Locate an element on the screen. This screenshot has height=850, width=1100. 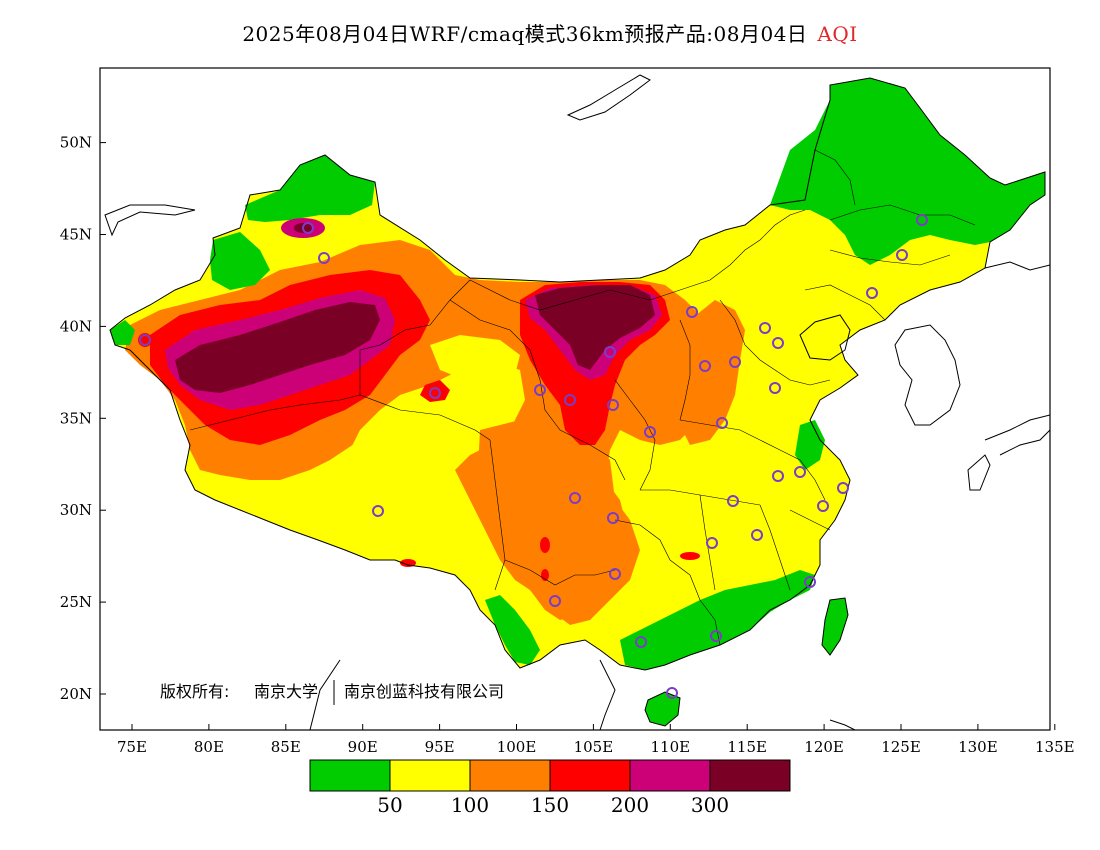
bay-bengal-coast is located at coordinates (325, 694).